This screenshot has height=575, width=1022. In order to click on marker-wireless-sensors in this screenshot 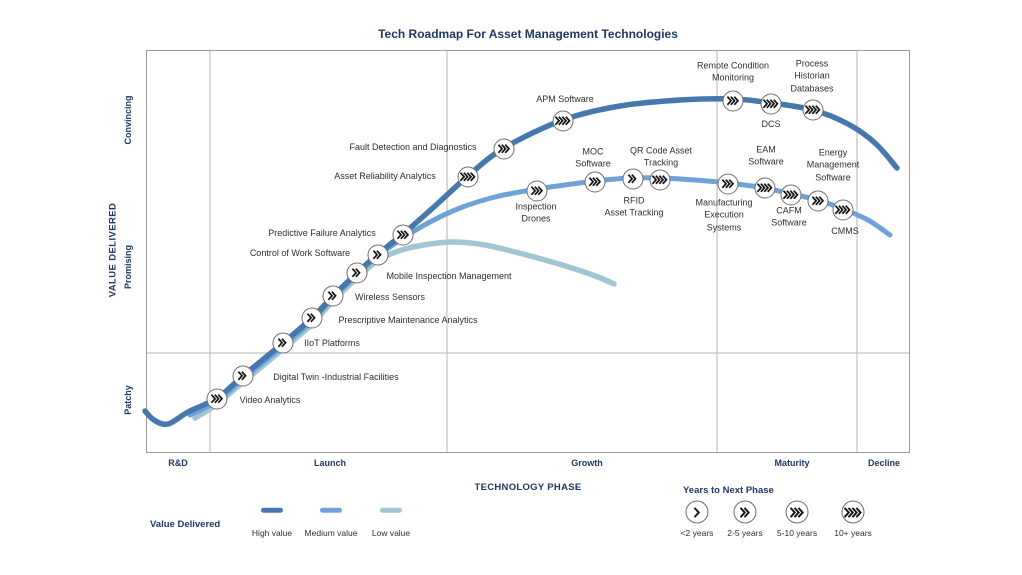, I will do `click(333, 296)`.